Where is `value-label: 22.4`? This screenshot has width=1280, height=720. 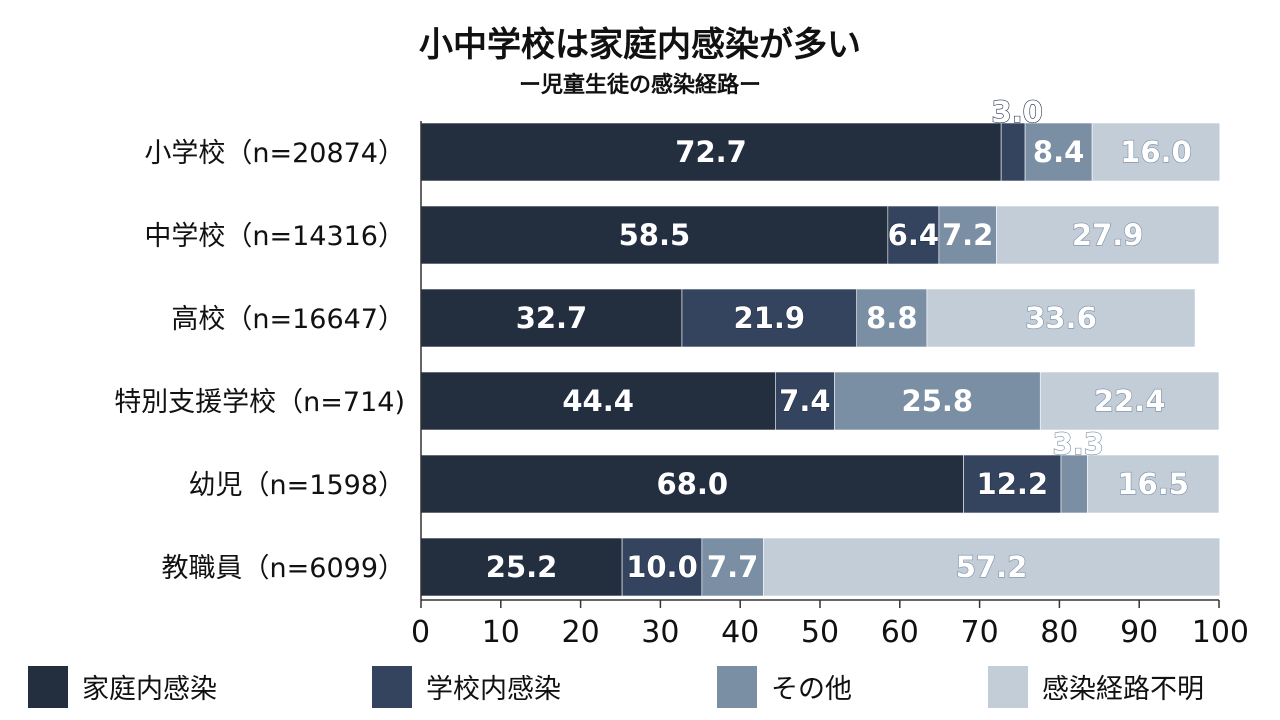
value-label: 22.4 is located at coordinates (1130, 401).